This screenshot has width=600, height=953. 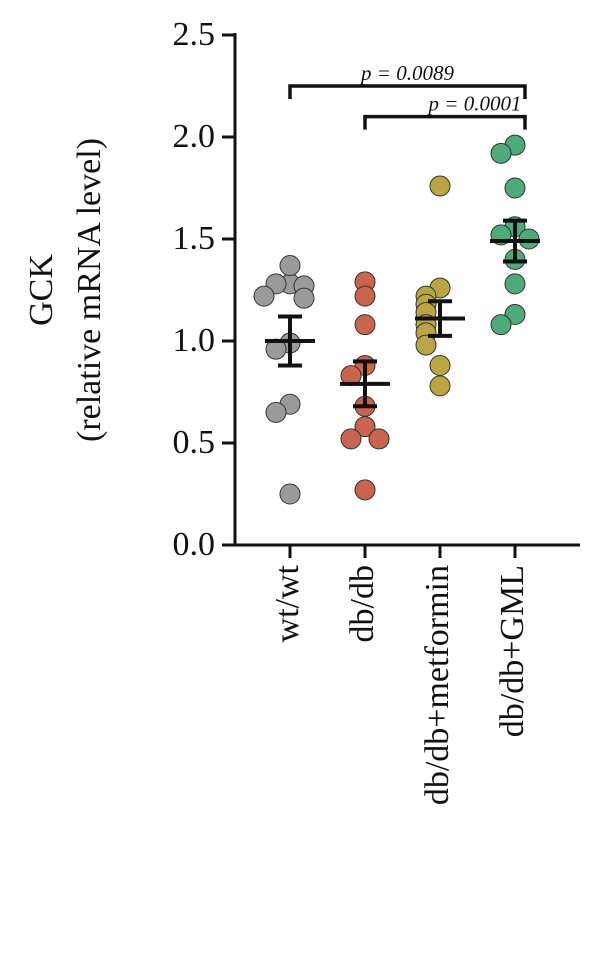 I want to click on x-tick-label: wt/wt, so click(x=287, y=603).